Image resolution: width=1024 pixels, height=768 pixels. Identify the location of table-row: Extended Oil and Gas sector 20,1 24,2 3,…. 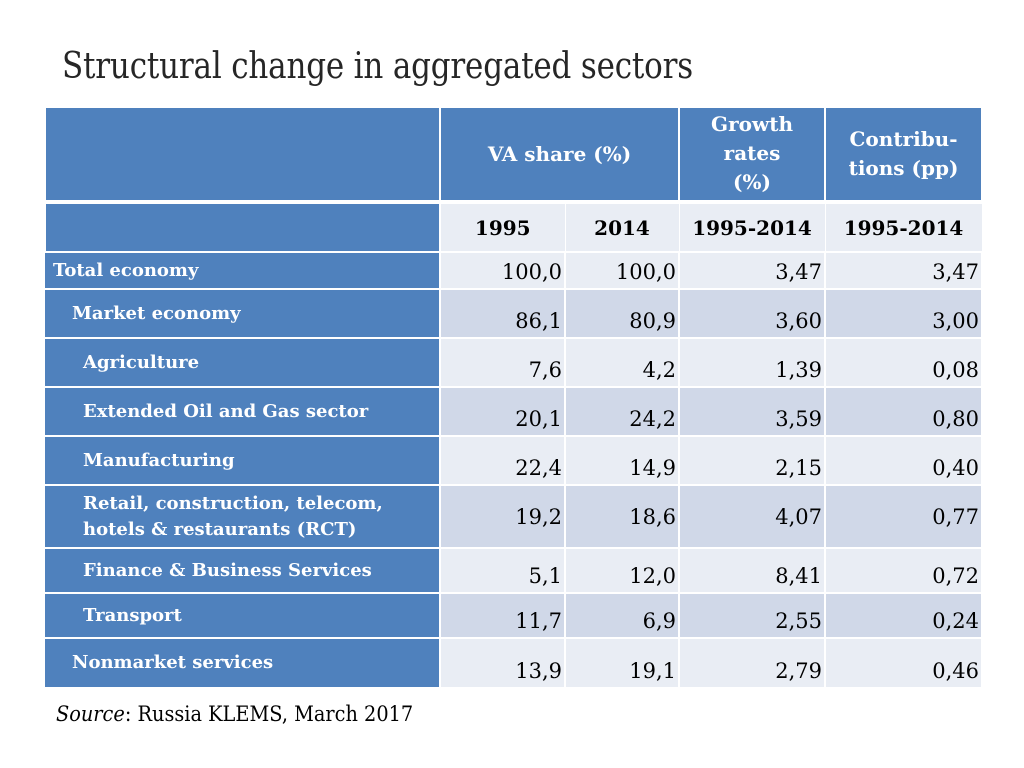
(514, 411).